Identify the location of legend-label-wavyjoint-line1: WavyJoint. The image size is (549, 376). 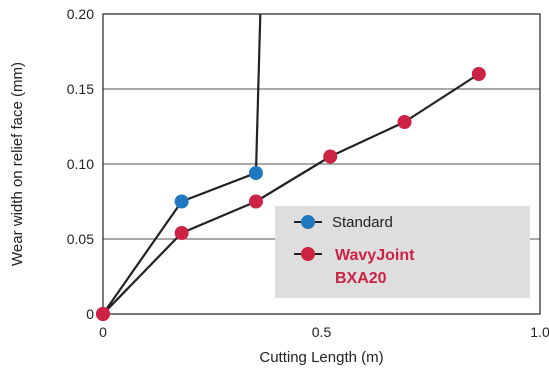
(375, 255).